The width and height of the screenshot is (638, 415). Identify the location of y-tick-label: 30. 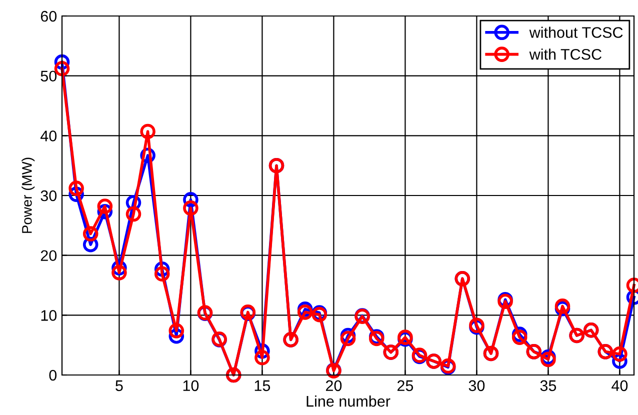
(48, 196).